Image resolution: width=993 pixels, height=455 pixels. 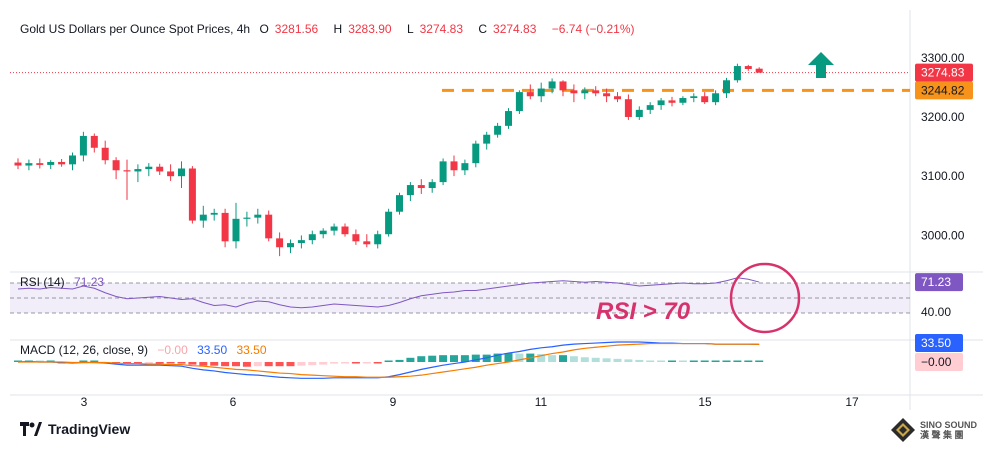 I want to click on price-axis-tick: 3300.00, so click(x=943, y=58).